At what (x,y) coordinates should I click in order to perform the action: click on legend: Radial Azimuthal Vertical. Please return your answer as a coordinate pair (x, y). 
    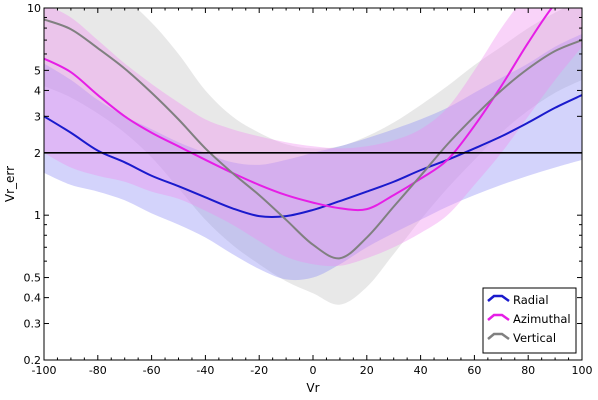
    Looking at the image, I should click on (529, 320).